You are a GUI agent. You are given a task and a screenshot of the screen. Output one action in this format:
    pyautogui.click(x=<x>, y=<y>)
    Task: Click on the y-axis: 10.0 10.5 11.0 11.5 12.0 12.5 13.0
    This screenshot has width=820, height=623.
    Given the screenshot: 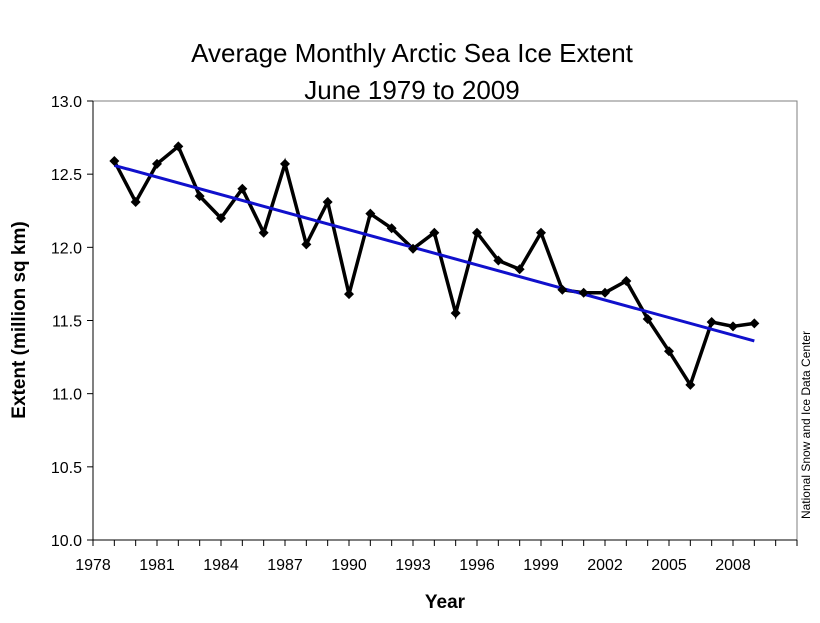 What is the action you would take?
    pyautogui.click(x=72, y=322)
    